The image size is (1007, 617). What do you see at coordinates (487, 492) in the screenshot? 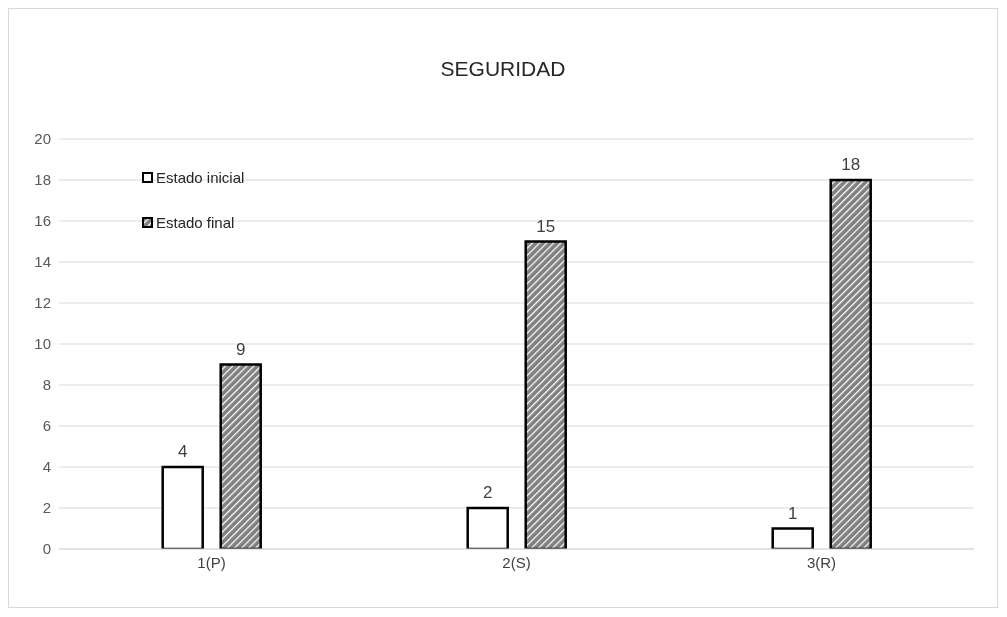
I see `data-label: 2` at bounding box center [487, 492].